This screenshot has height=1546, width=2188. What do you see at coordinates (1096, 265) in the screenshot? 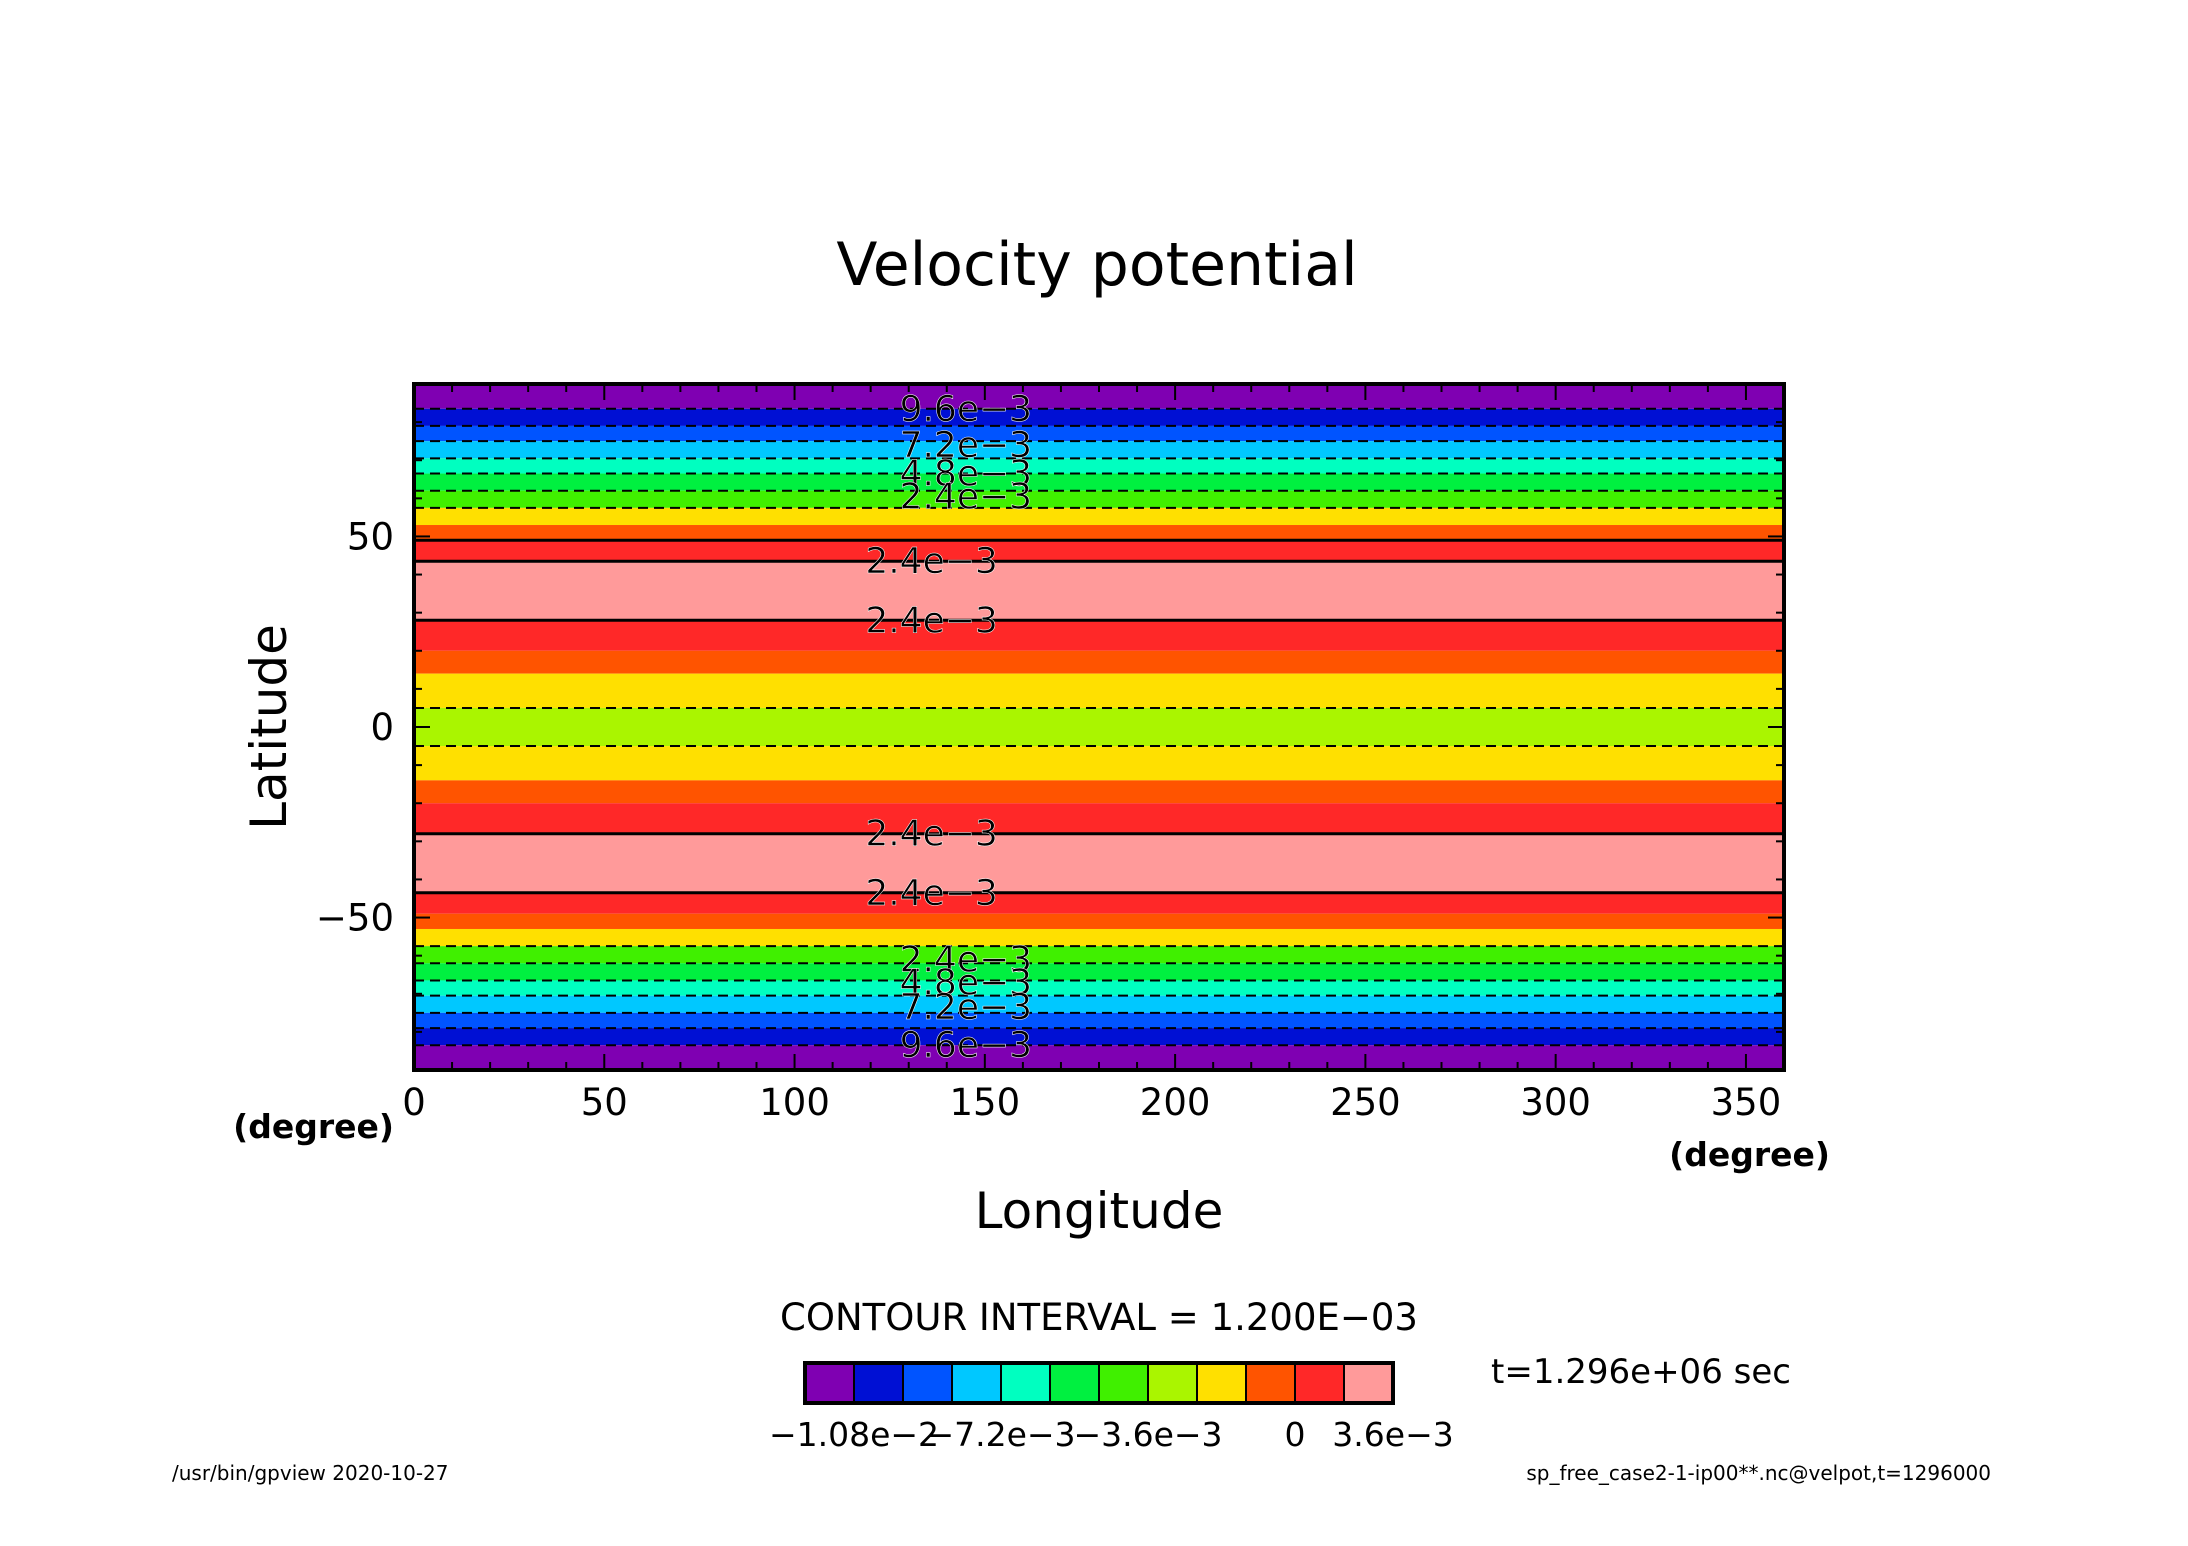
I see `chart-title: Velocity potential` at bounding box center [1096, 265].